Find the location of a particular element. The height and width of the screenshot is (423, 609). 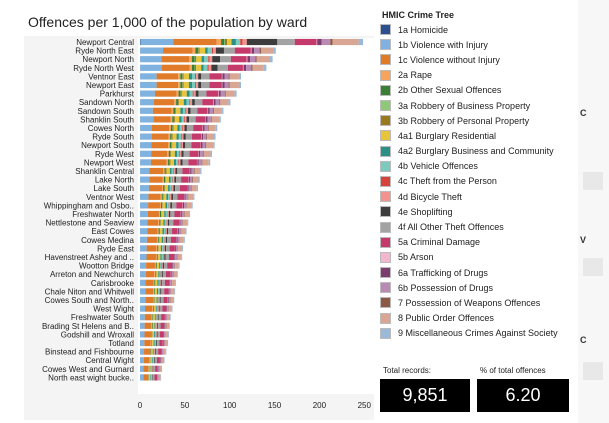

legend-item: 3b Robbery of Personal Property is located at coordinates (476, 120).